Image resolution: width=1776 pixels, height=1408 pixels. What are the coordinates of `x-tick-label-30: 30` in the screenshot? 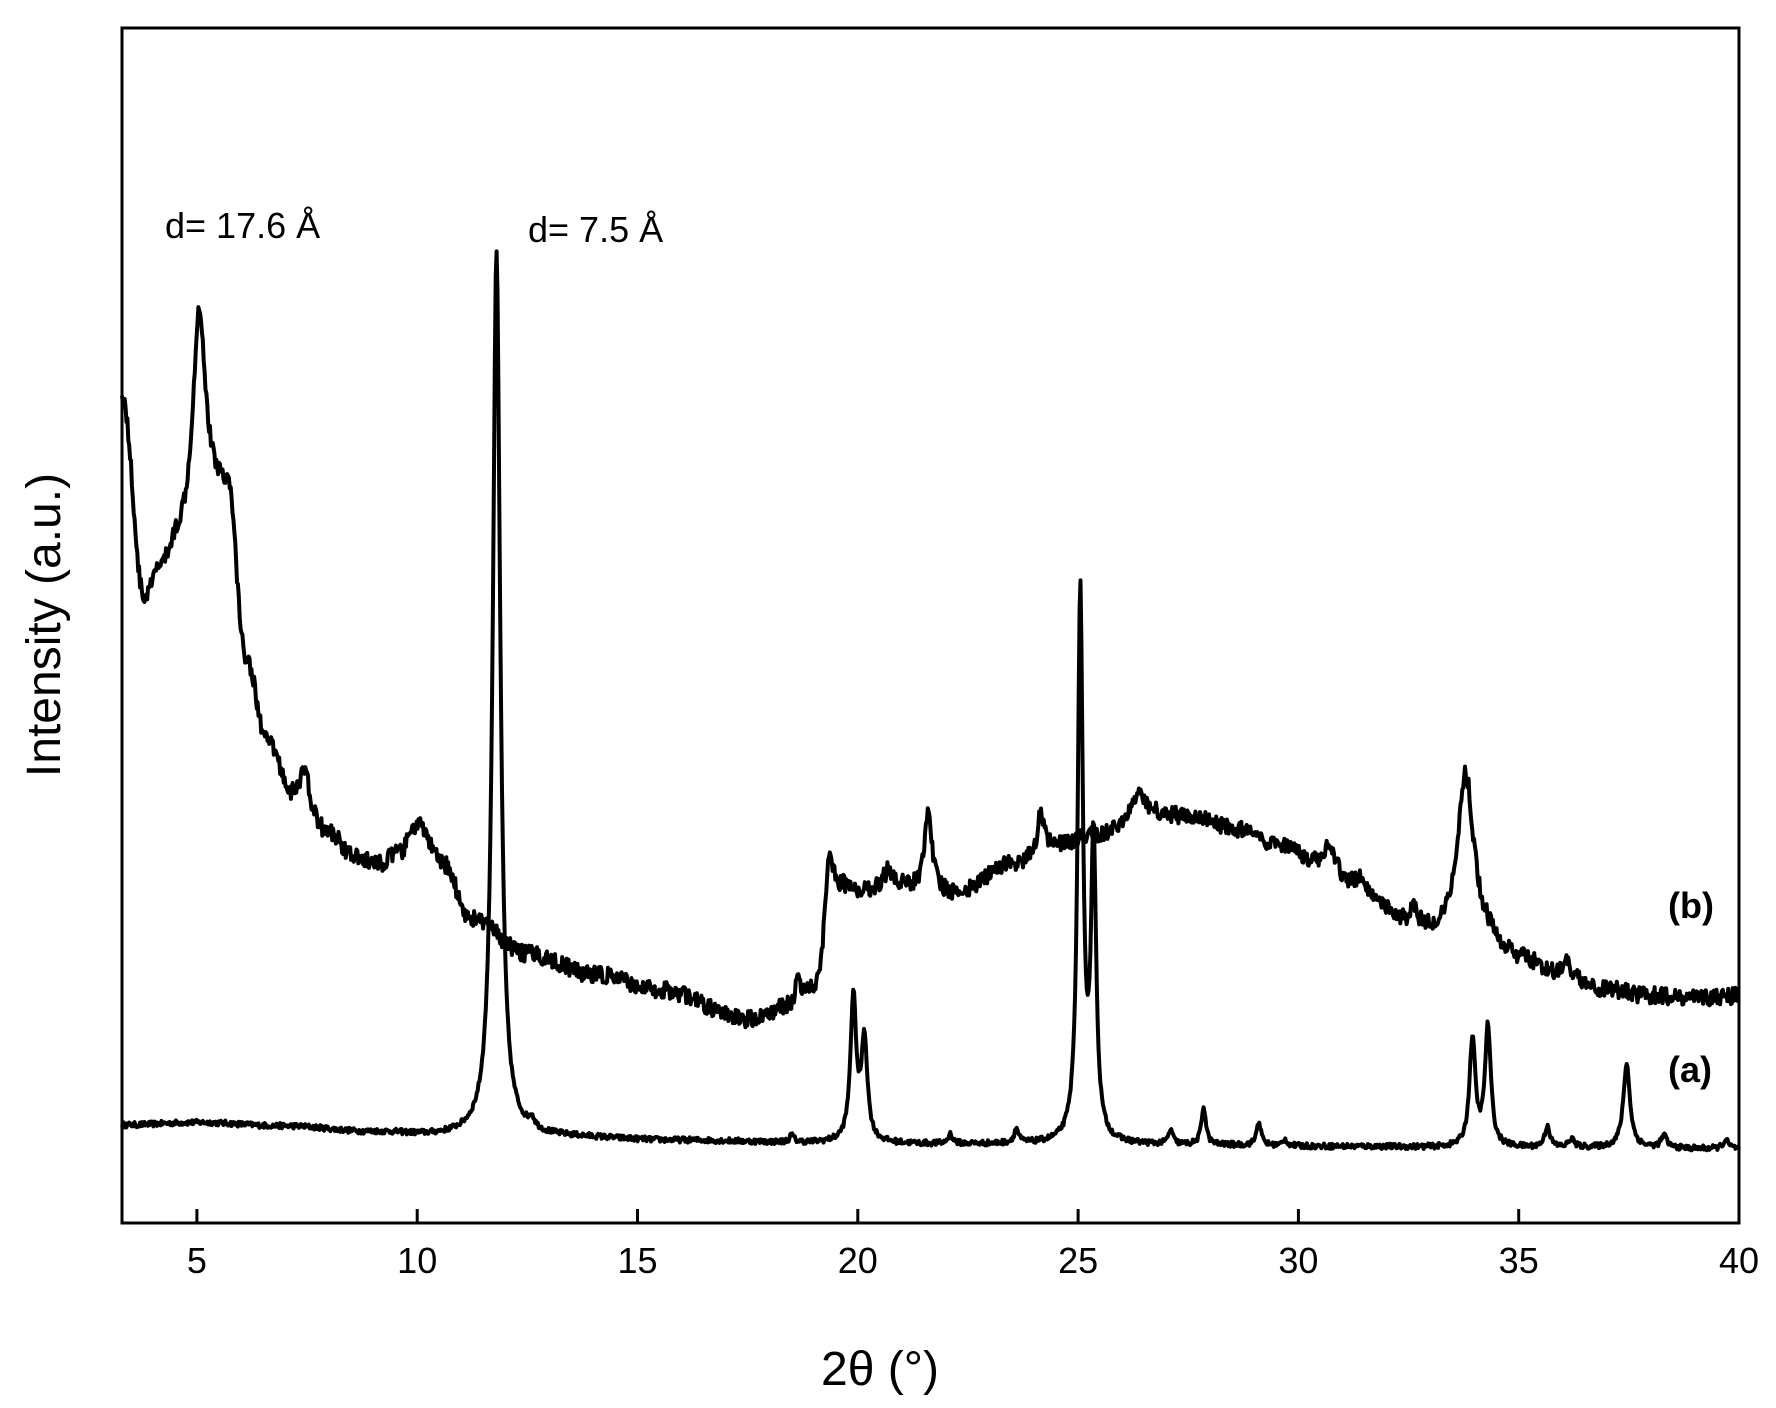 It's located at (1298, 1260).